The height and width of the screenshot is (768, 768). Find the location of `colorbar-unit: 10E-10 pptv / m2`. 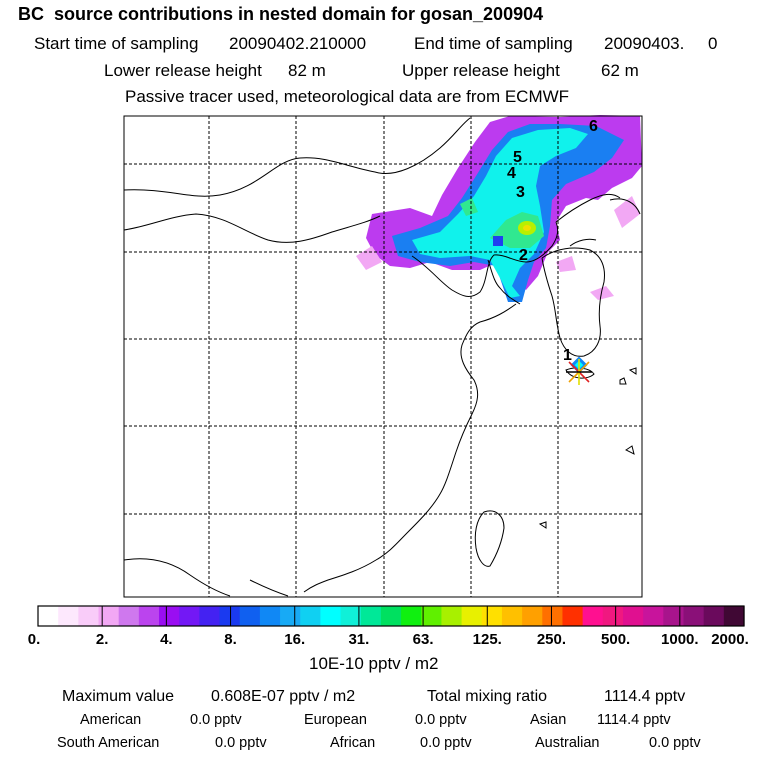

colorbar-unit: 10E-10 pptv / m2 is located at coordinates (374, 663).